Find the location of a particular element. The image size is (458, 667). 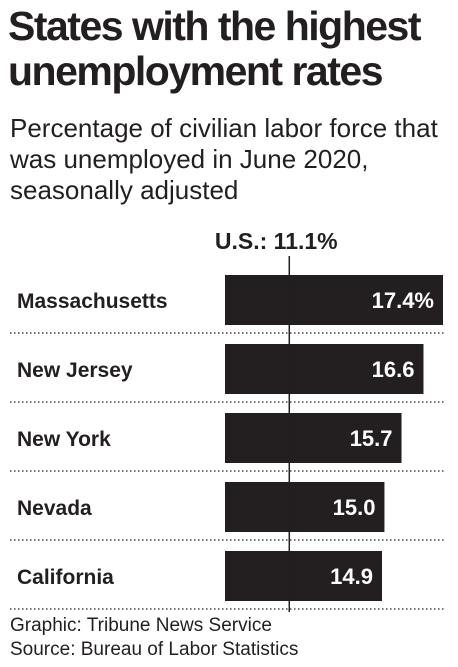

reference-line-label: U.S.: 11.1% is located at coordinates (276, 241).